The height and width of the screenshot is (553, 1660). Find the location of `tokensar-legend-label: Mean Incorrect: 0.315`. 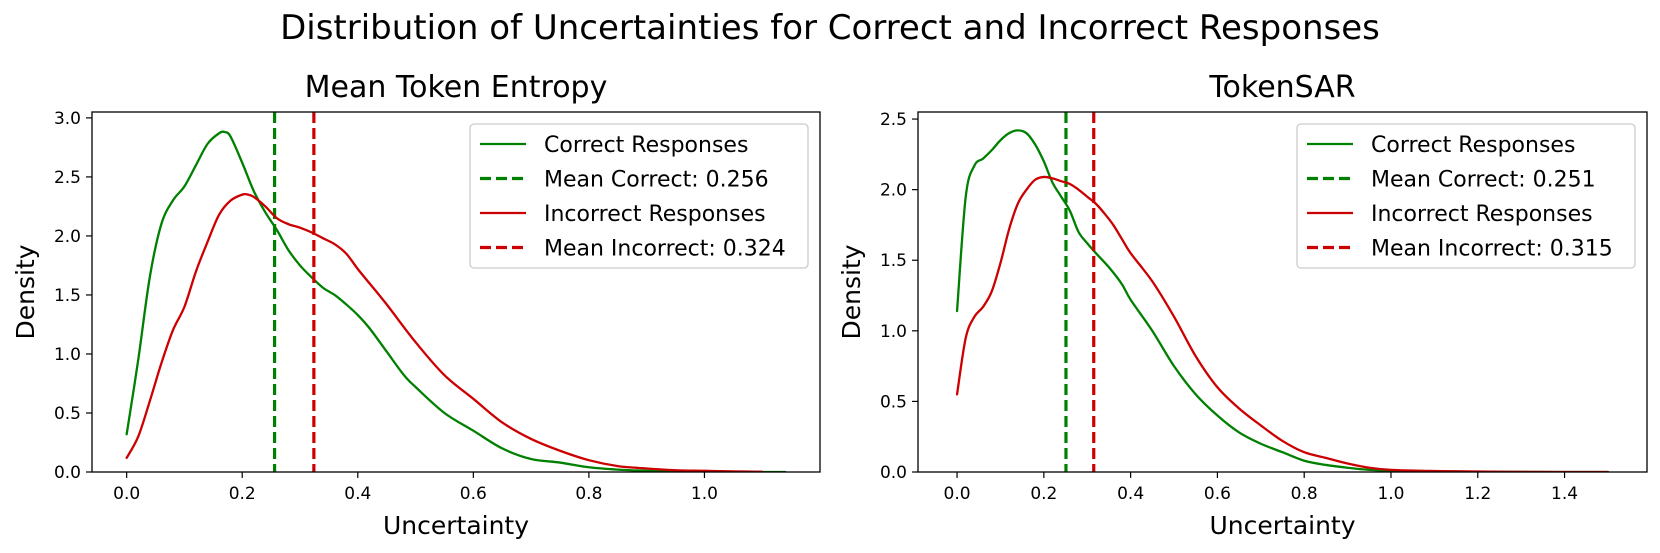

tokensar-legend-label: Mean Incorrect: 0.315 is located at coordinates (1492, 249).